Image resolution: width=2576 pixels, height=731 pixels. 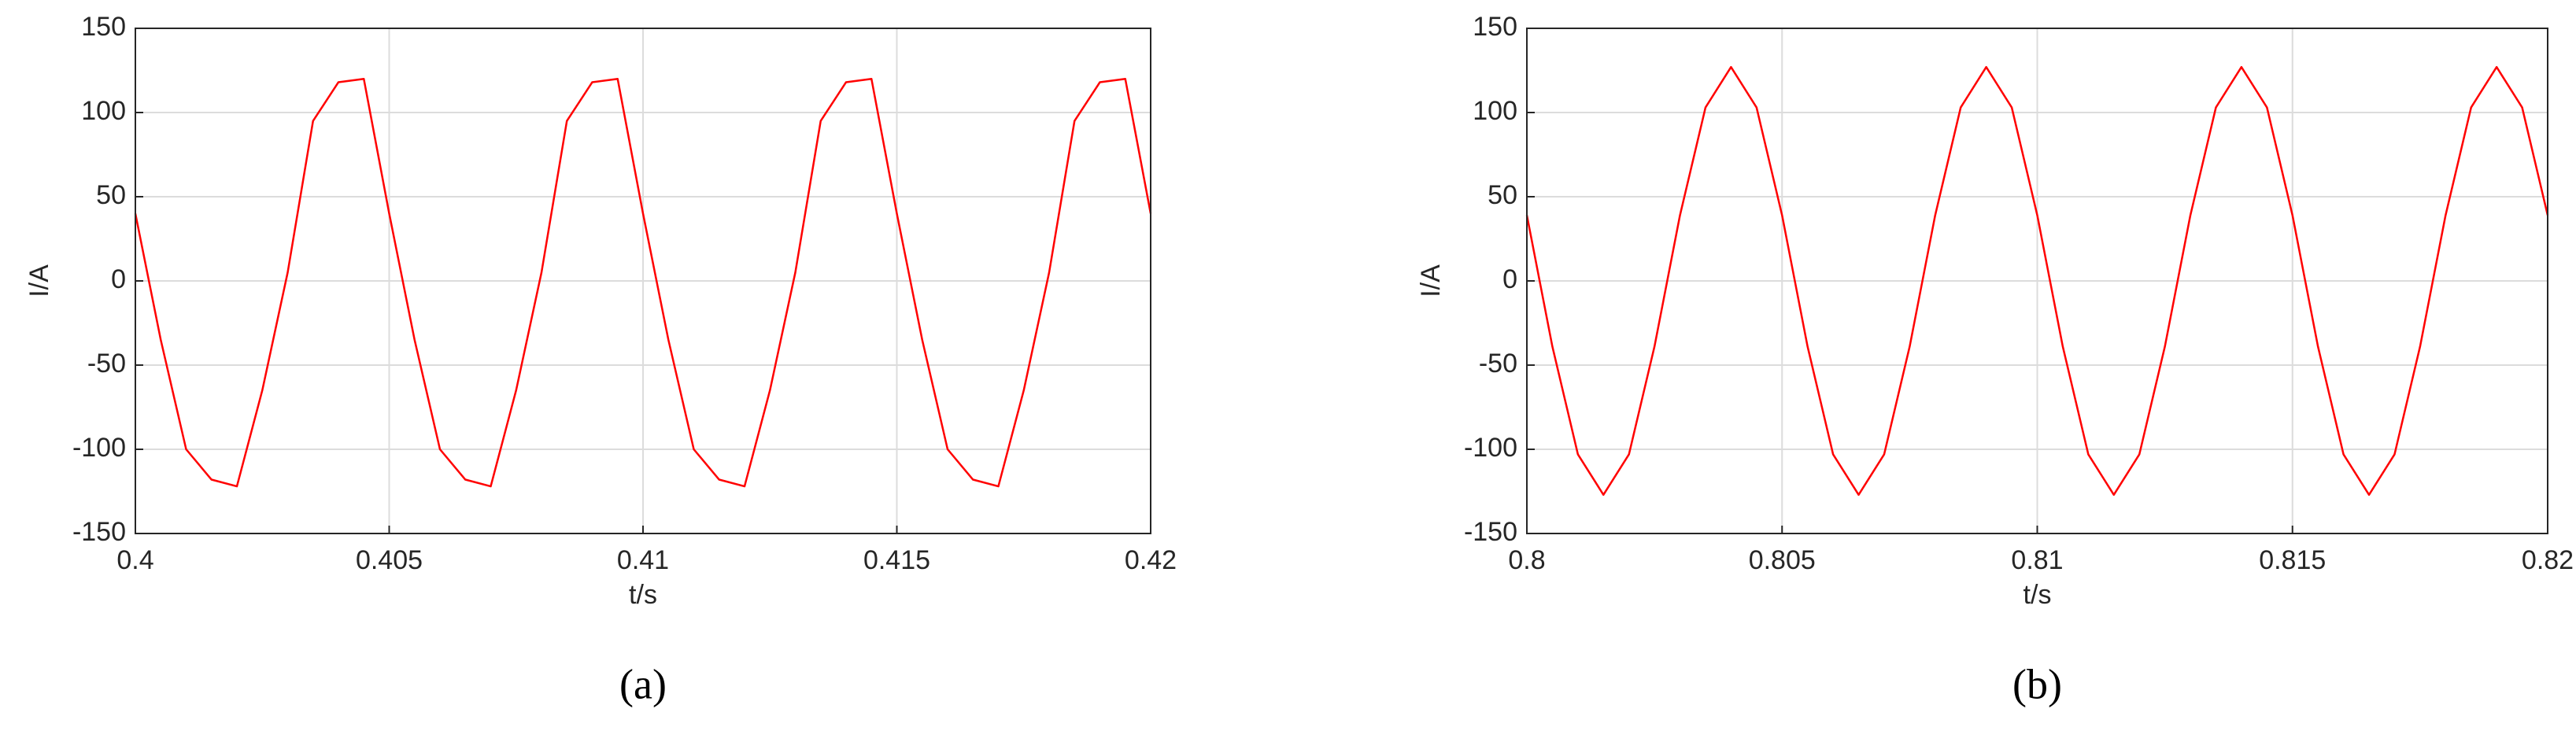 I want to click on x-tick-label: 0.81, so click(x=2037, y=560).